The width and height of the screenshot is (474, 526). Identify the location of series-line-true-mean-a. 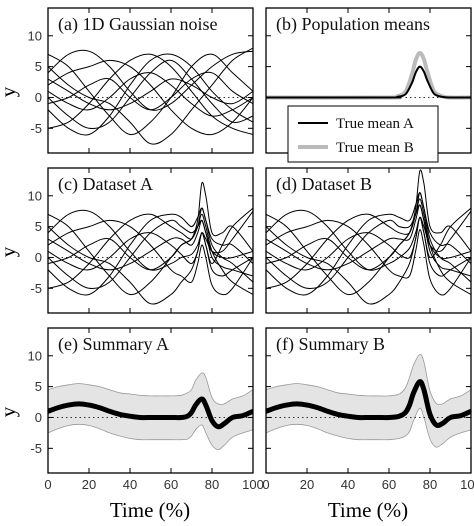
(368, 82).